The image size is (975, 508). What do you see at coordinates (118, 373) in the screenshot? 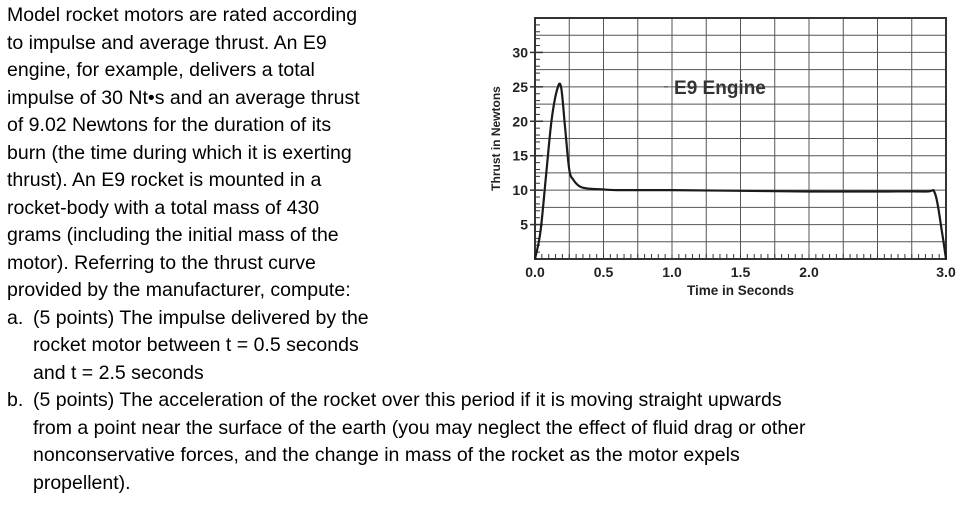
I see `part-a-line: and t = 2.5 seconds` at bounding box center [118, 373].